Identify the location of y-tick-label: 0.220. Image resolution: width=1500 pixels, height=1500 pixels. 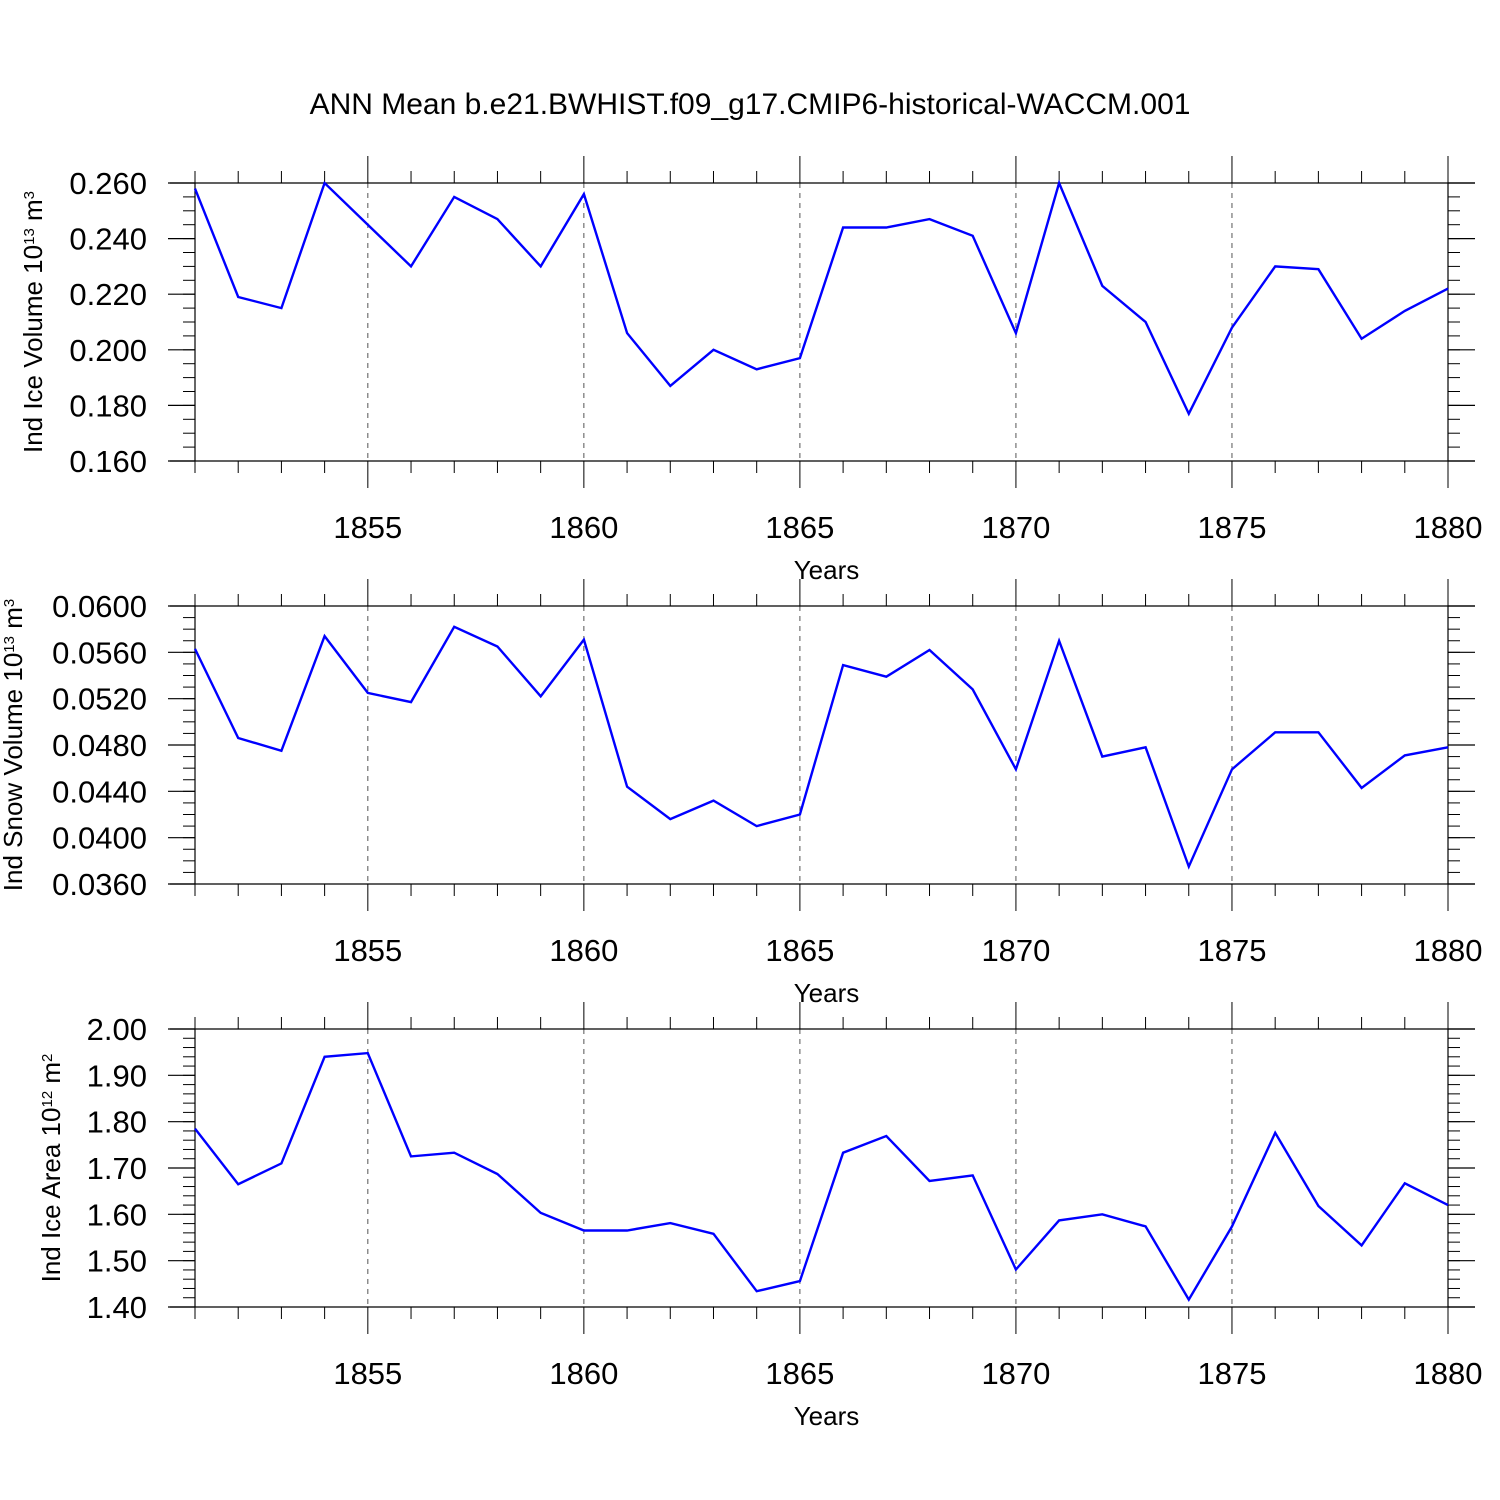
(108, 294).